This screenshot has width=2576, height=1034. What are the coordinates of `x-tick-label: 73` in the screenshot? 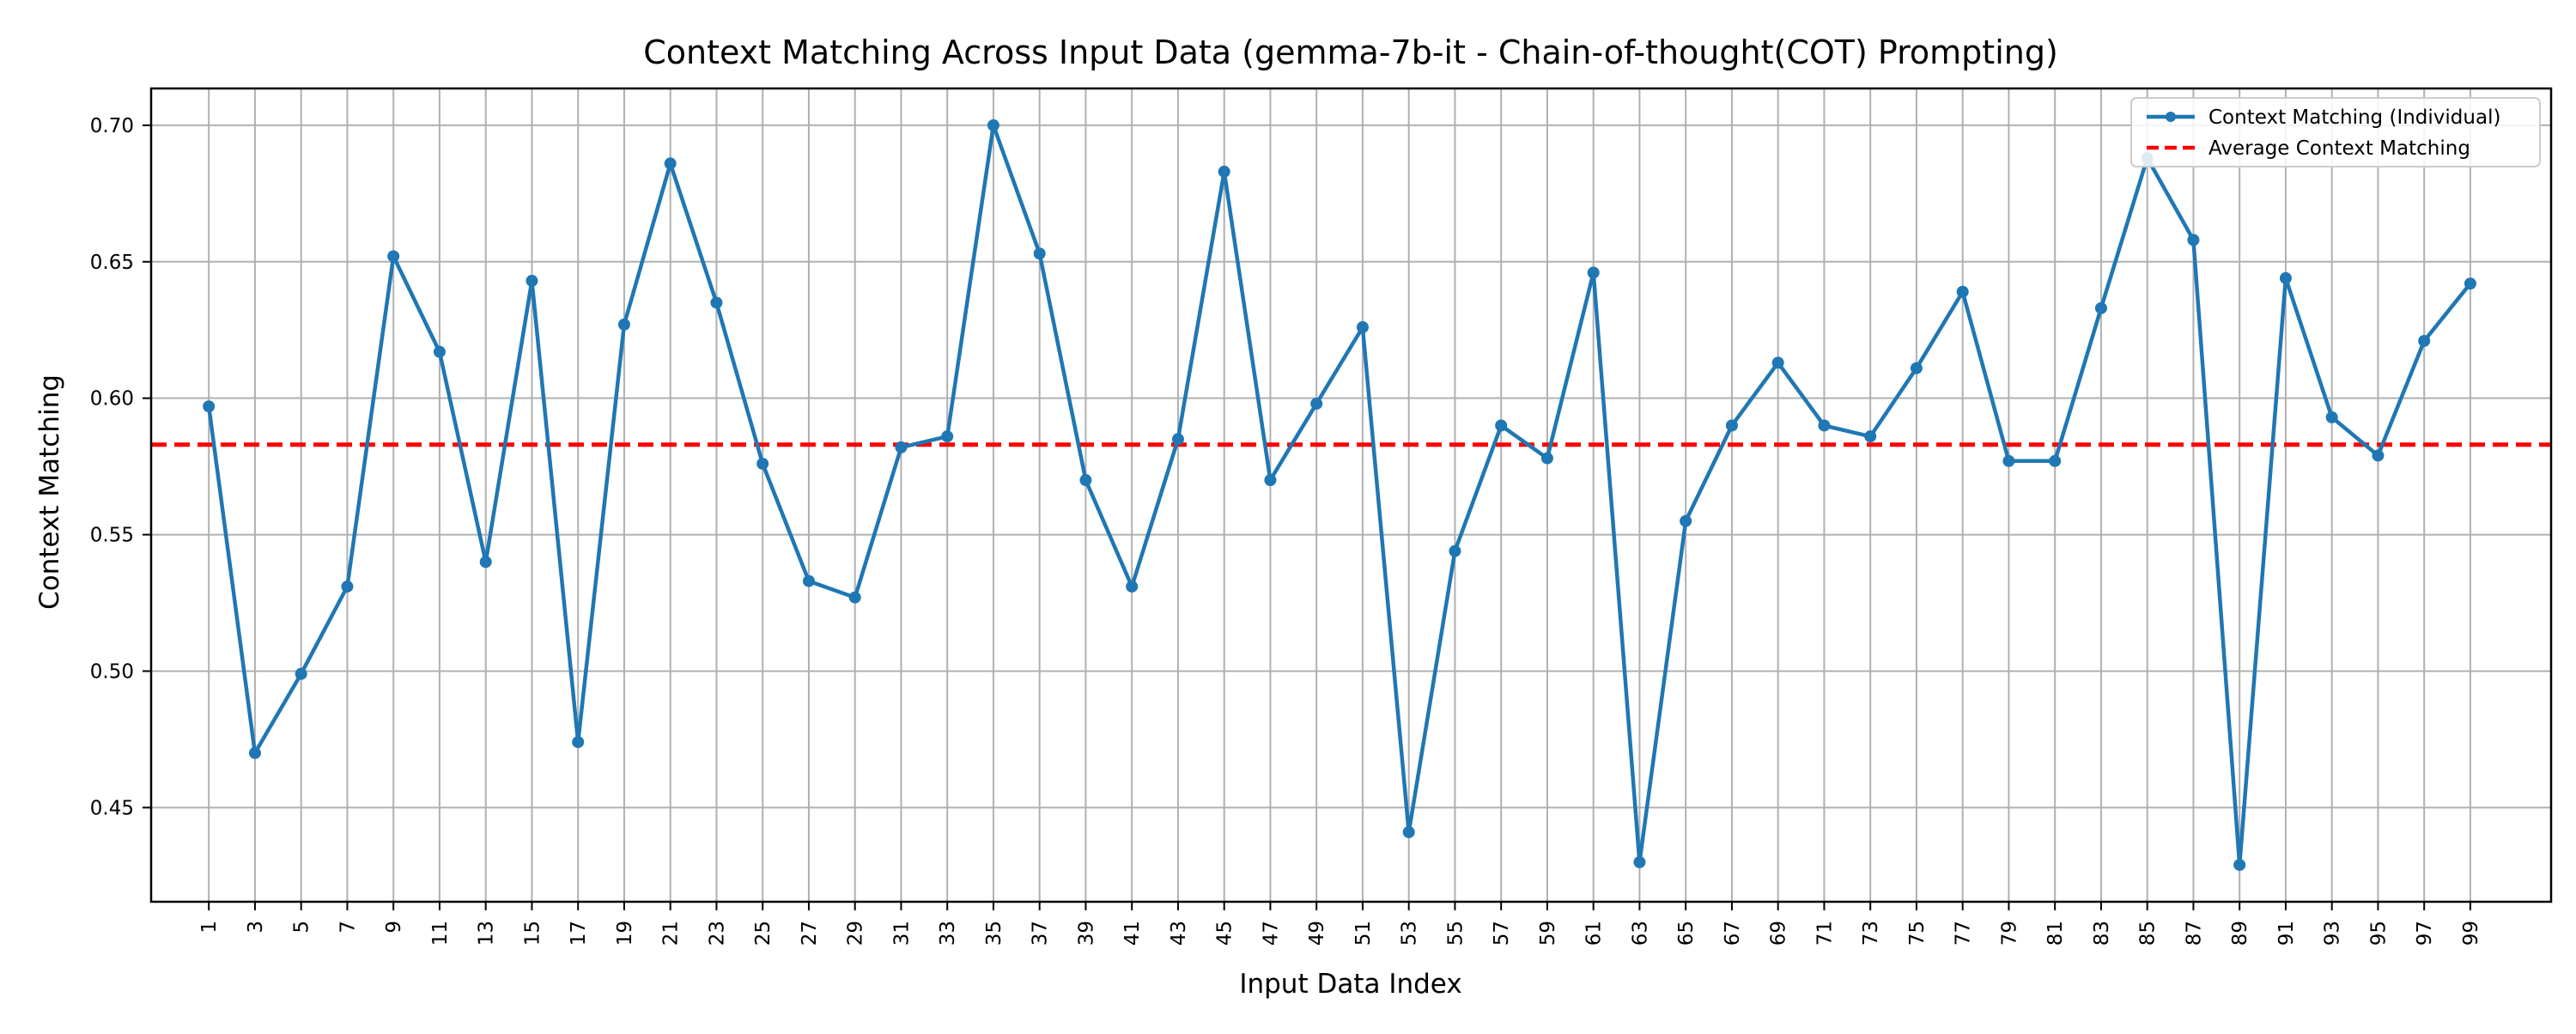 It's located at (1871, 934).